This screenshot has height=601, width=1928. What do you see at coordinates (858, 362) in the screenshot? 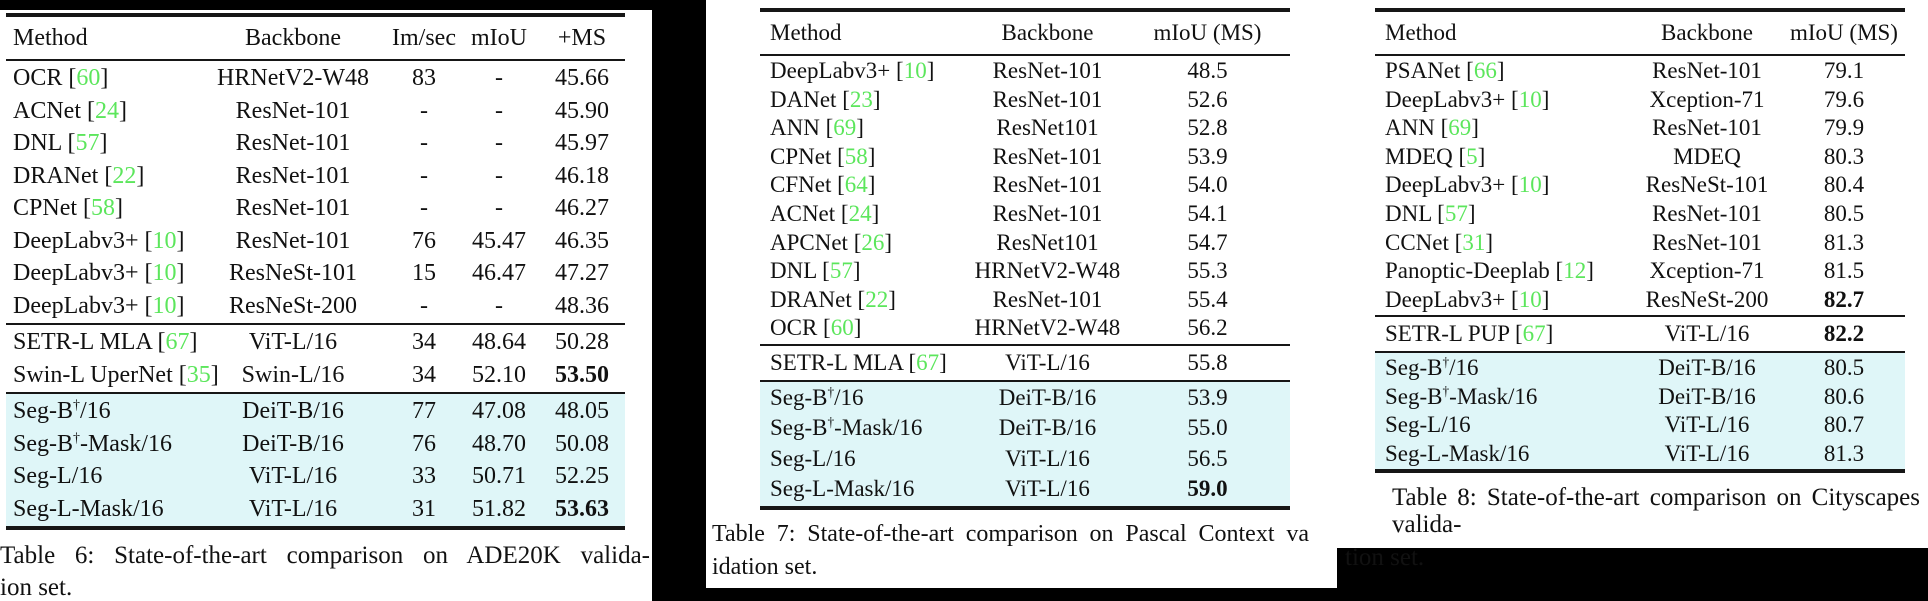
I see `method-cell: SETR-L MLA [67]` at bounding box center [858, 362].